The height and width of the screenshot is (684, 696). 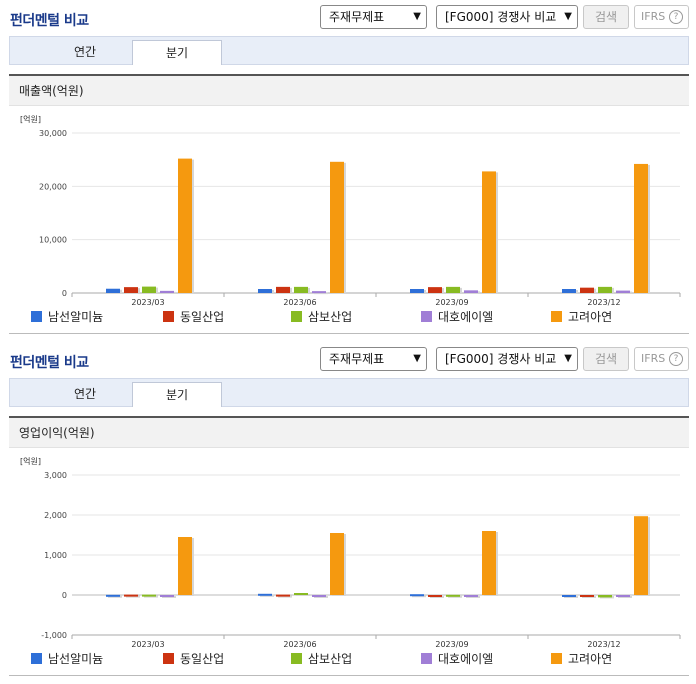 I want to click on section-header: 펀더멘털 비교 주재무제표 ▼ [FG000] 경쟁사 비교 ▼ 검색 IFRS?, so click(x=348, y=18).